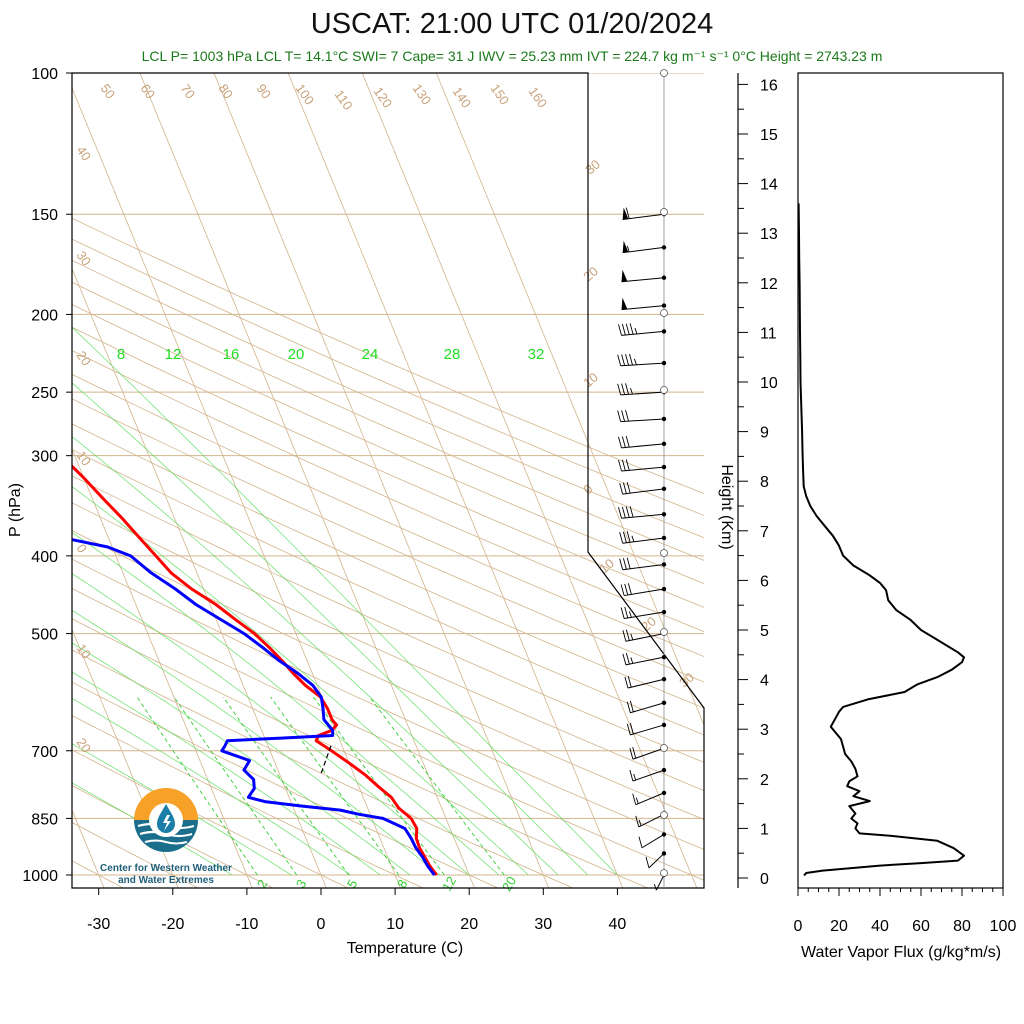  I want to click on flux-tick-label: 60, so click(921, 926).